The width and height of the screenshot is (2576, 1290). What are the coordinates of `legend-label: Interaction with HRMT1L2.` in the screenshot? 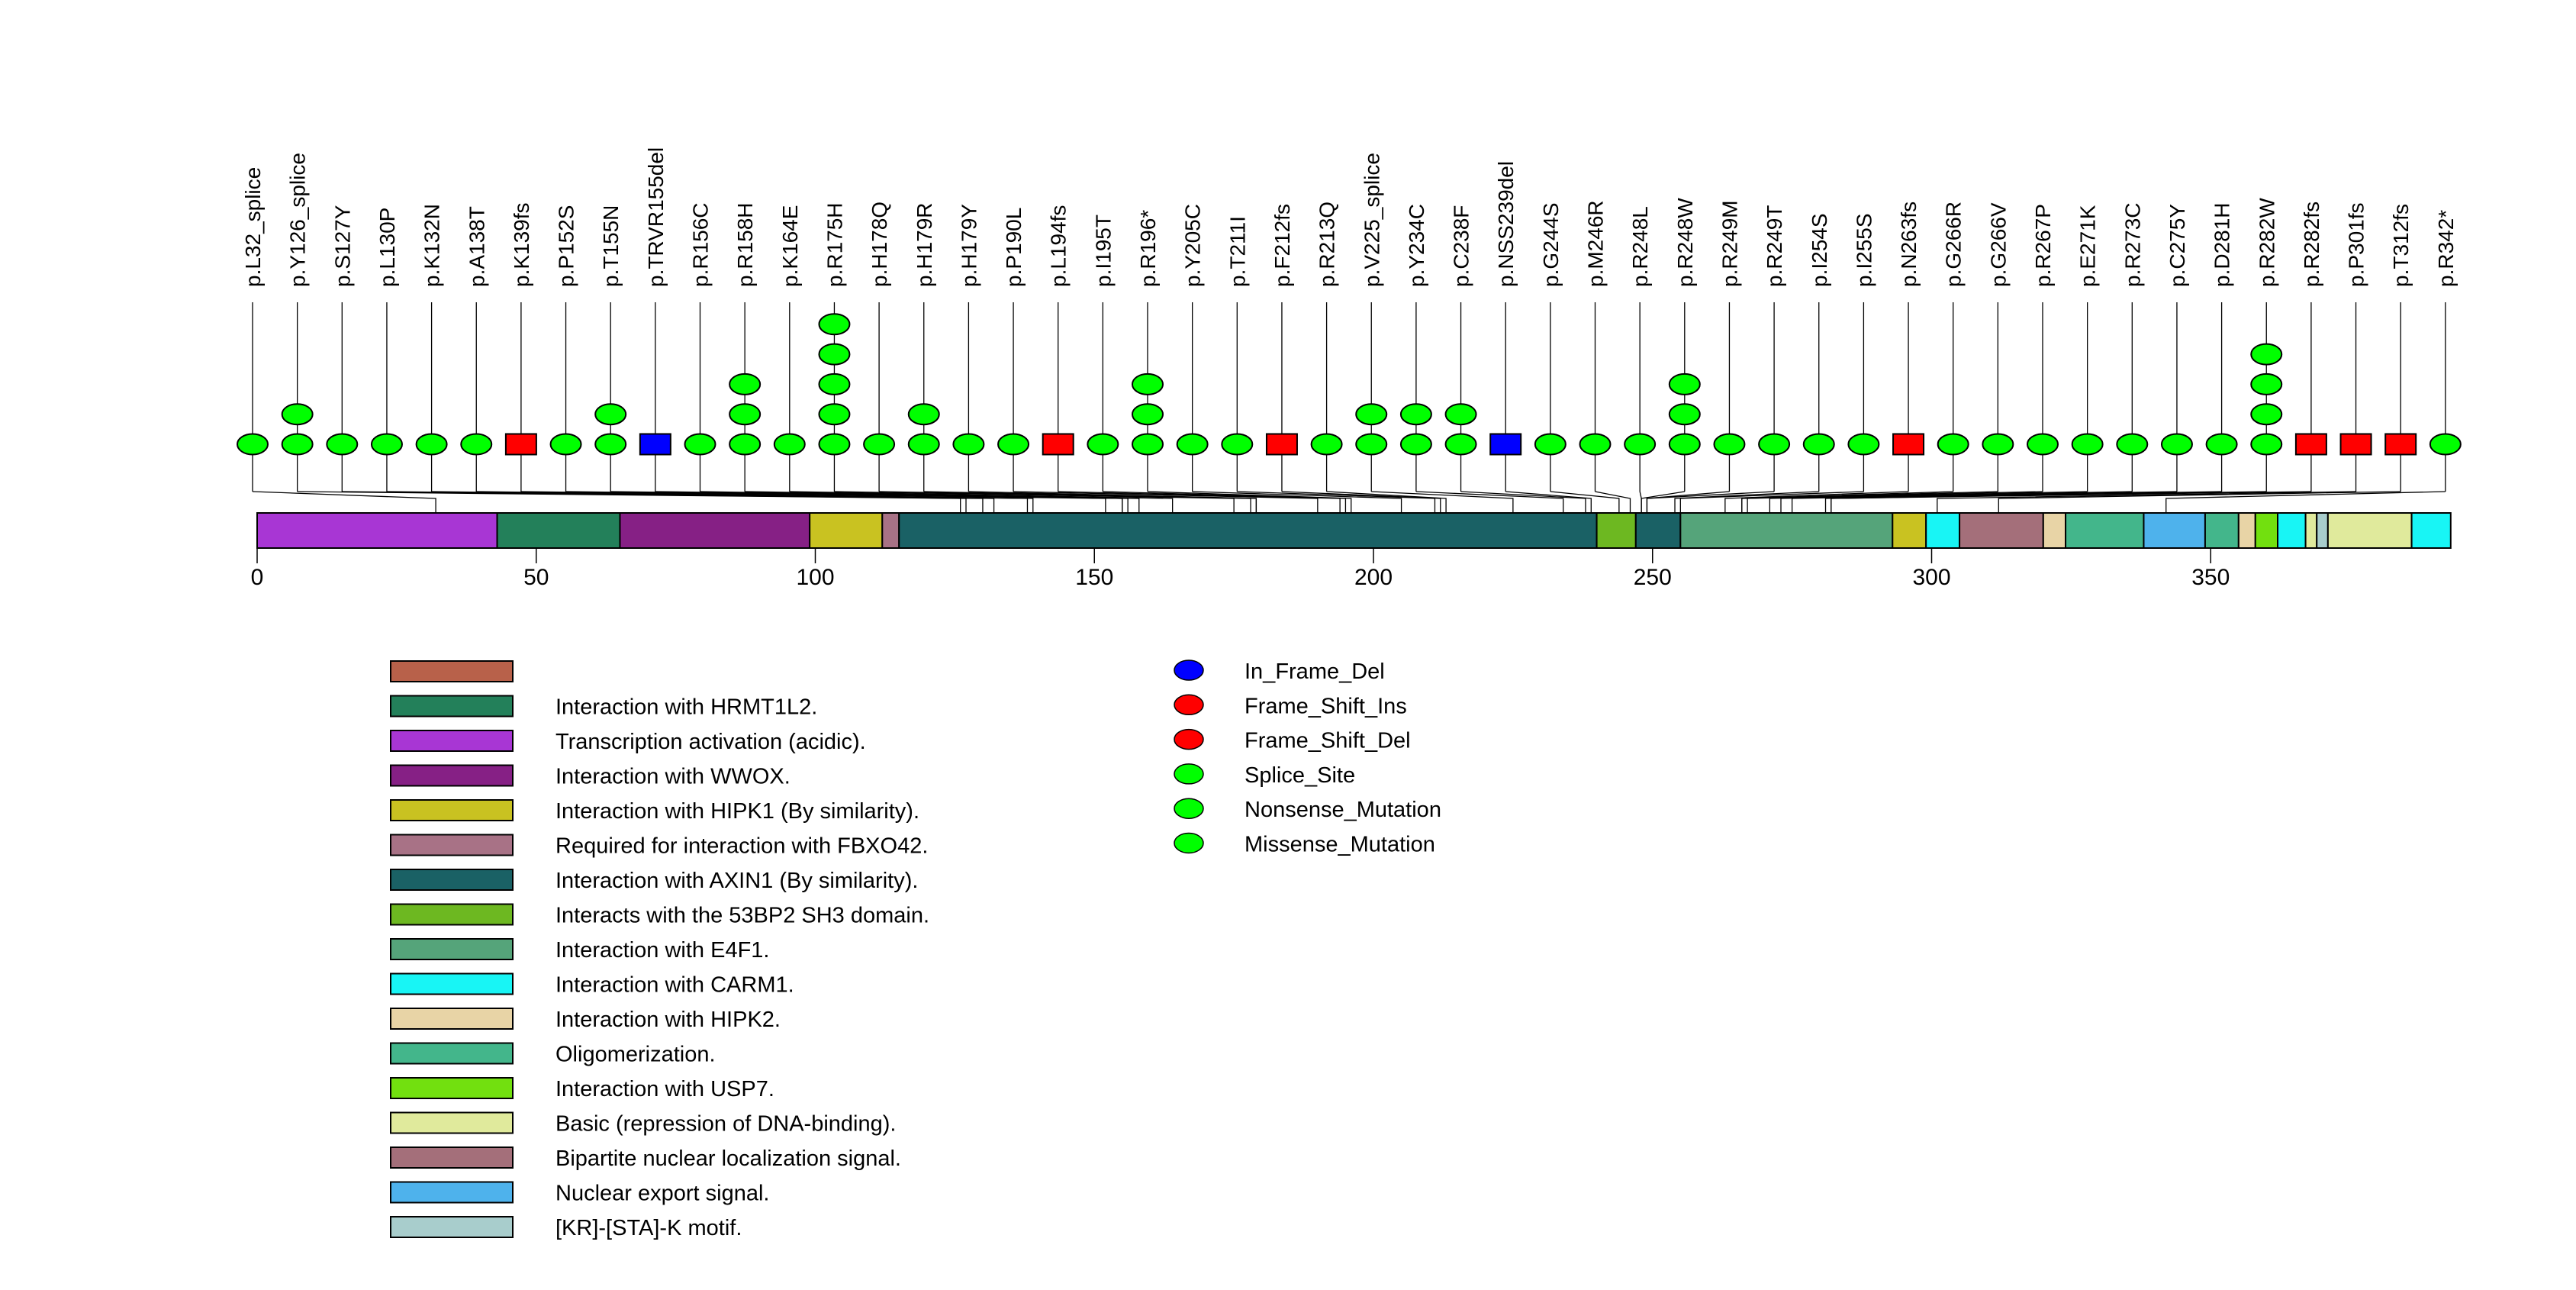 It's located at (686, 707).